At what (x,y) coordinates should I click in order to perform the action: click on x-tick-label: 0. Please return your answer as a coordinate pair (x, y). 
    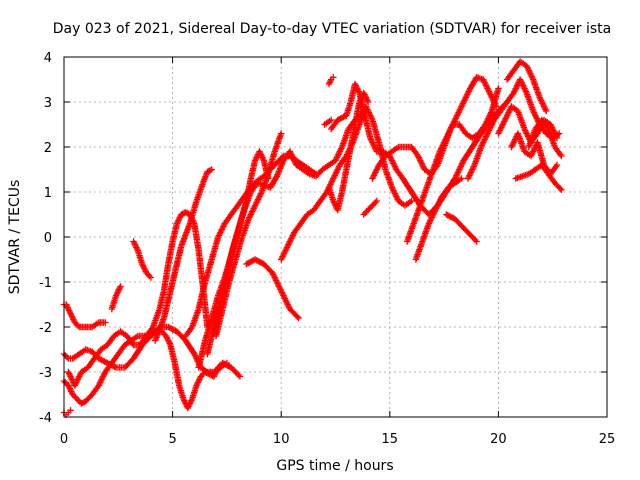
    Looking at the image, I should click on (64, 439).